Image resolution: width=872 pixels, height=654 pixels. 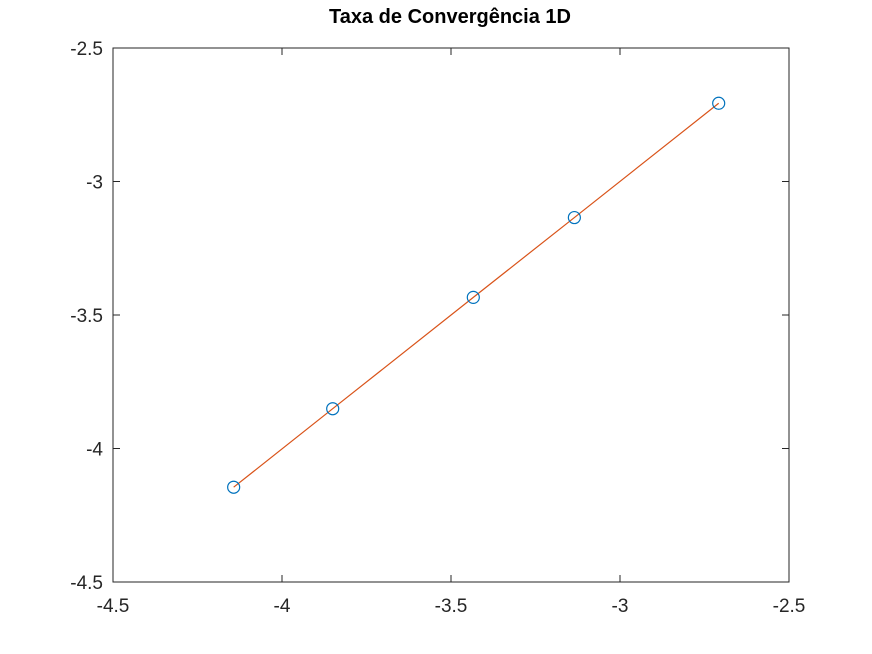 I want to click on x-tick-label: -4, so click(x=282, y=606).